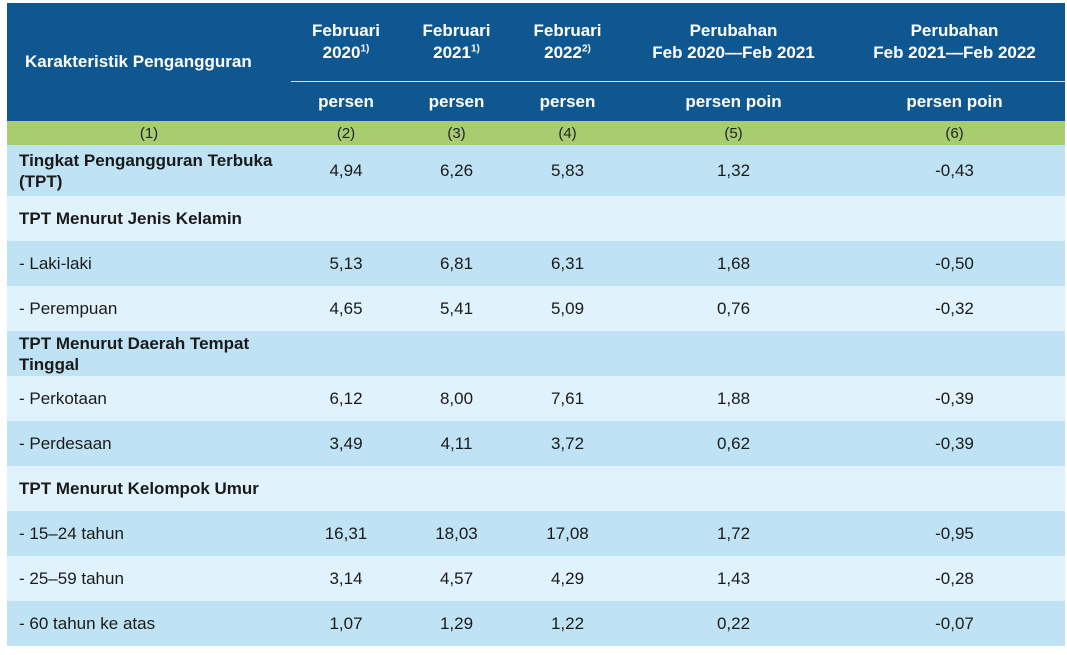  Describe the element at coordinates (346, 623) in the screenshot. I see `row-value: 1,07` at that location.